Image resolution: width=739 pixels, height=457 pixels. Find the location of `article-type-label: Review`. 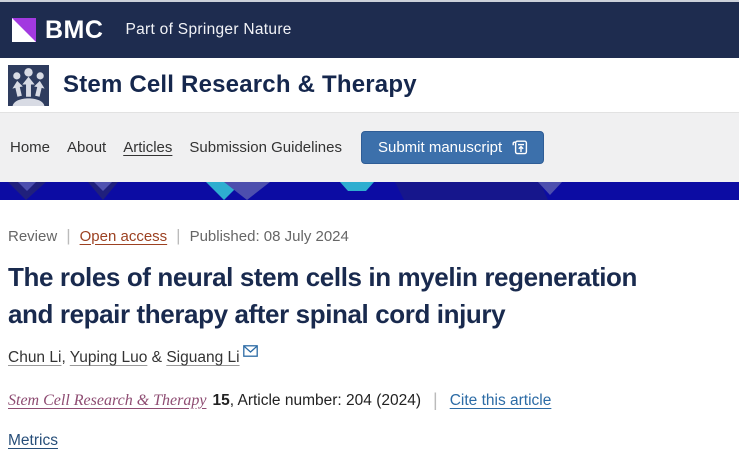

article-type-label: Review is located at coordinates (33, 236).